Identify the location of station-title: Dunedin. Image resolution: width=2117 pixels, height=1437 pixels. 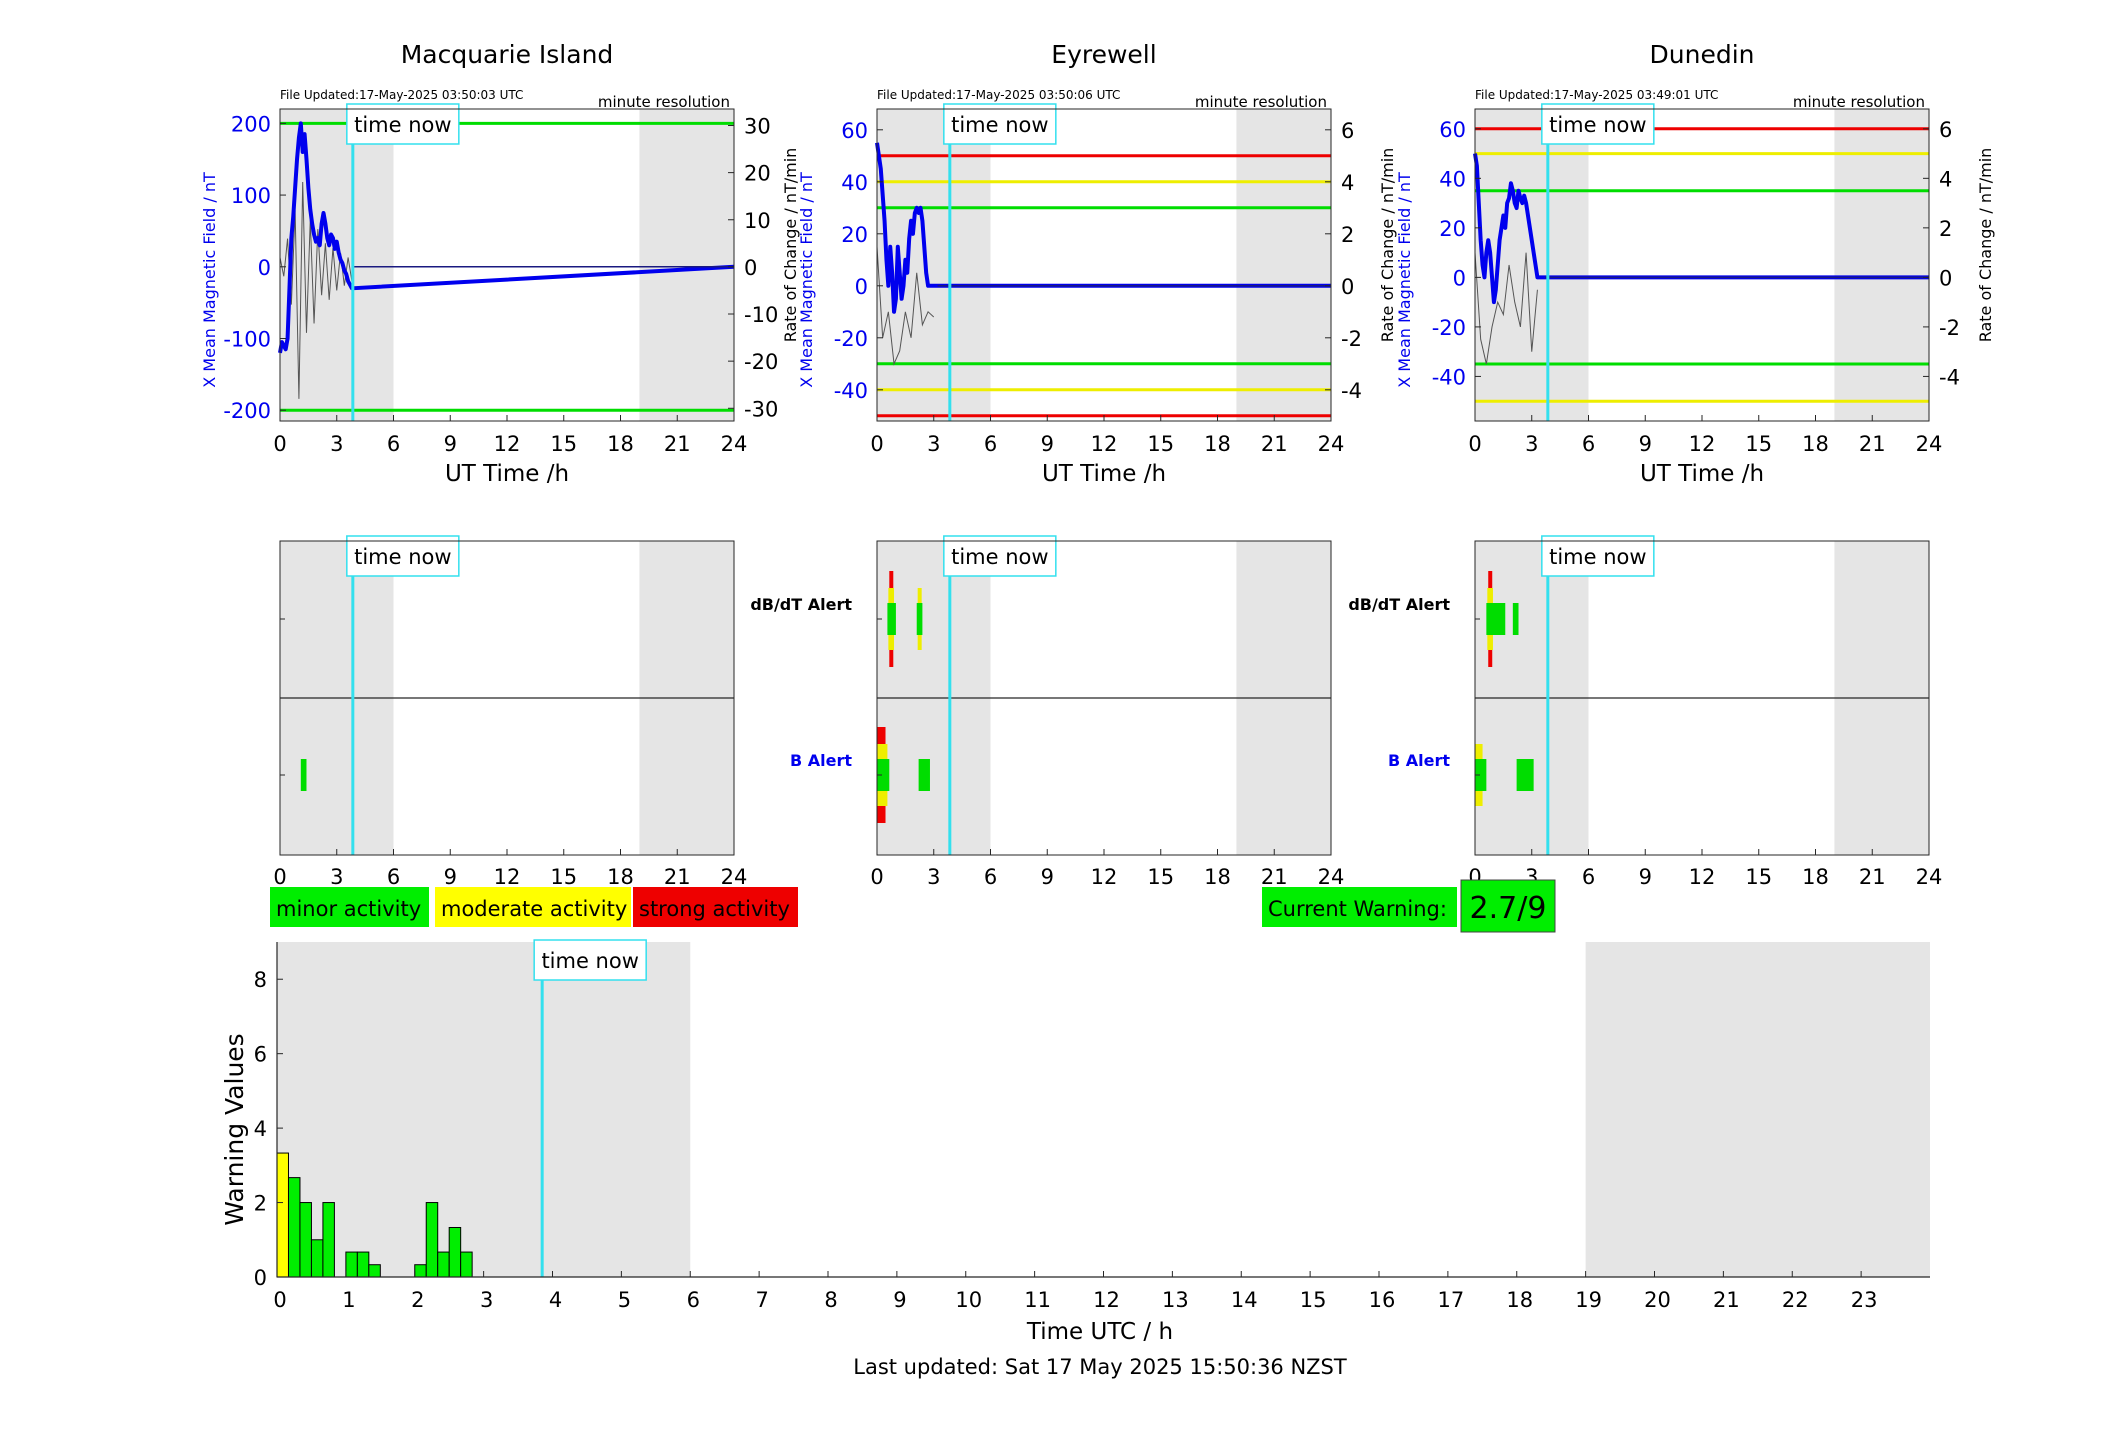
(1702, 54).